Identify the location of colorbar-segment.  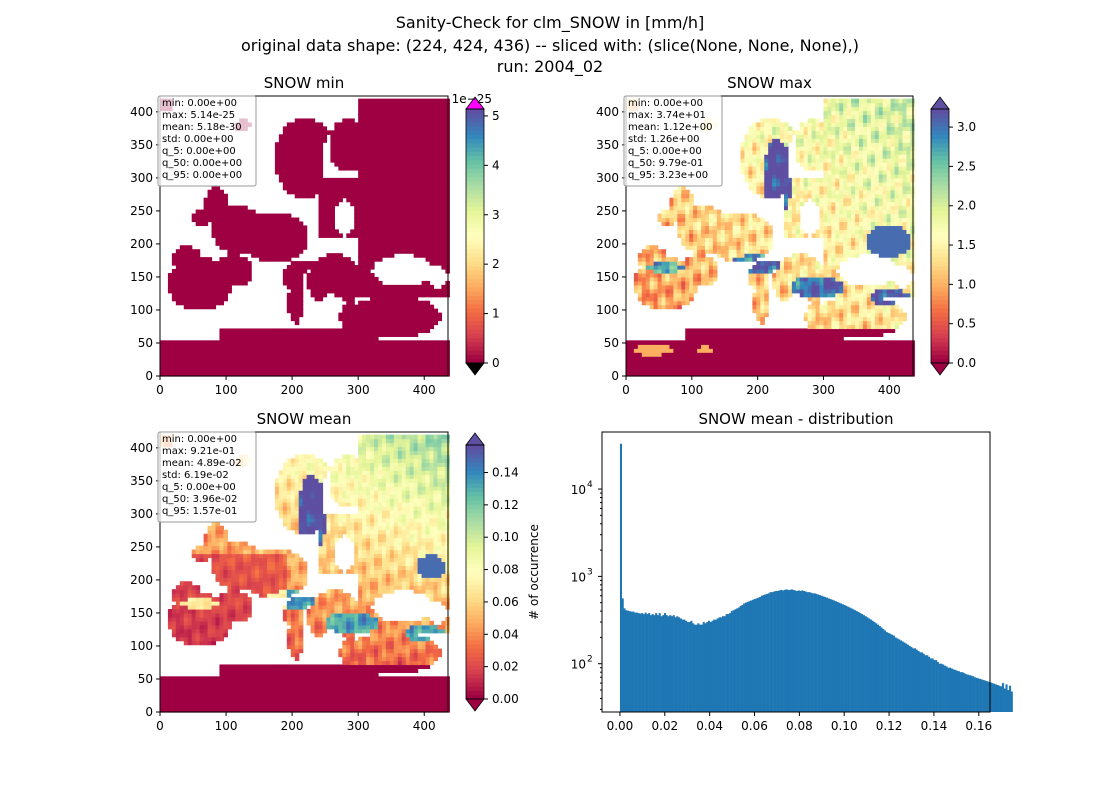
(475, 230).